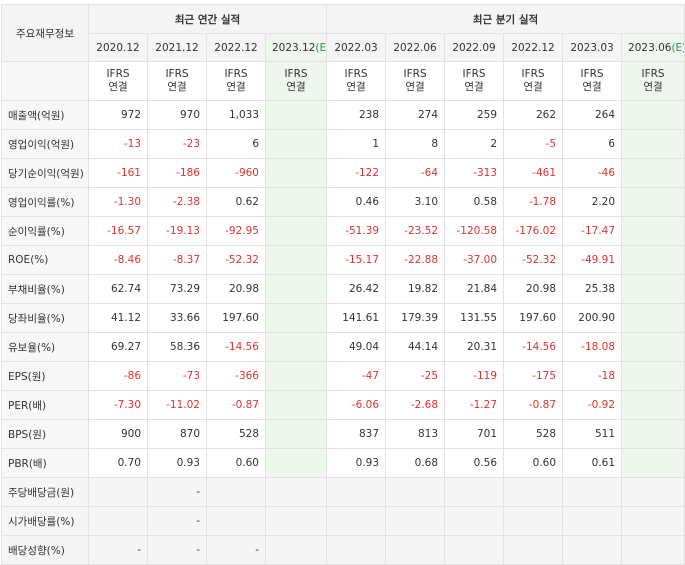 The image size is (685, 565). Describe the element at coordinates (592, 202) in the screenshot. I see `value-cell: 2.20` at that location.